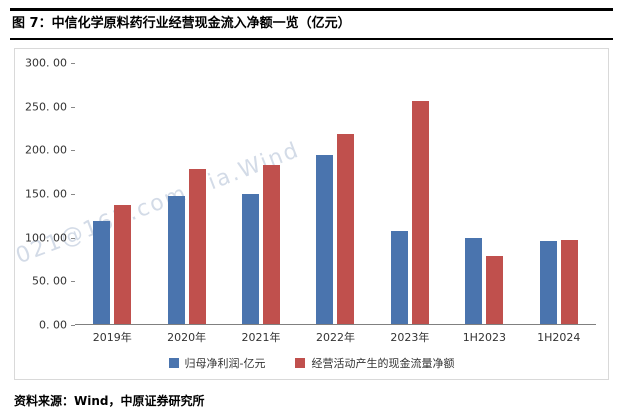 The image size is (623, 417). I want to click on x-axis-label: 1H2024, so click(559, 337).